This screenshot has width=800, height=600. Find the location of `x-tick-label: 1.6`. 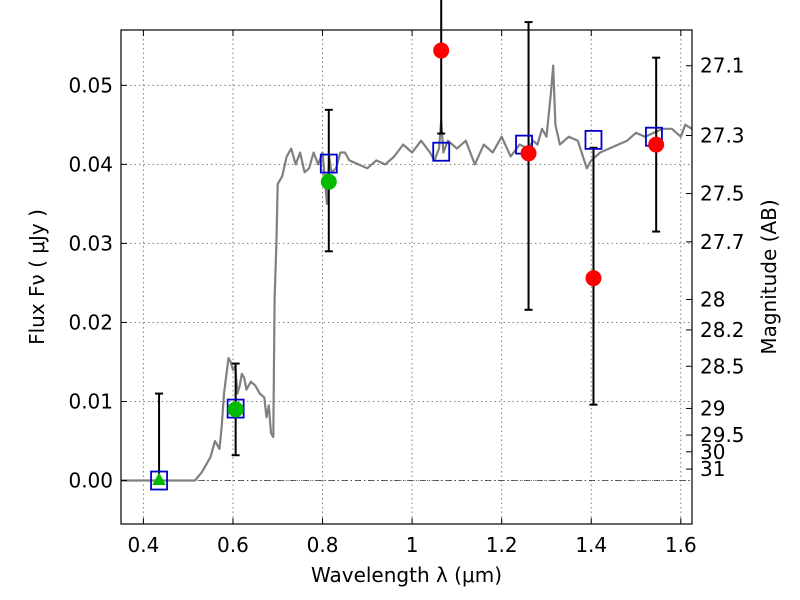

x-tick-label: 1.6 is located at coordinates (681, 545).